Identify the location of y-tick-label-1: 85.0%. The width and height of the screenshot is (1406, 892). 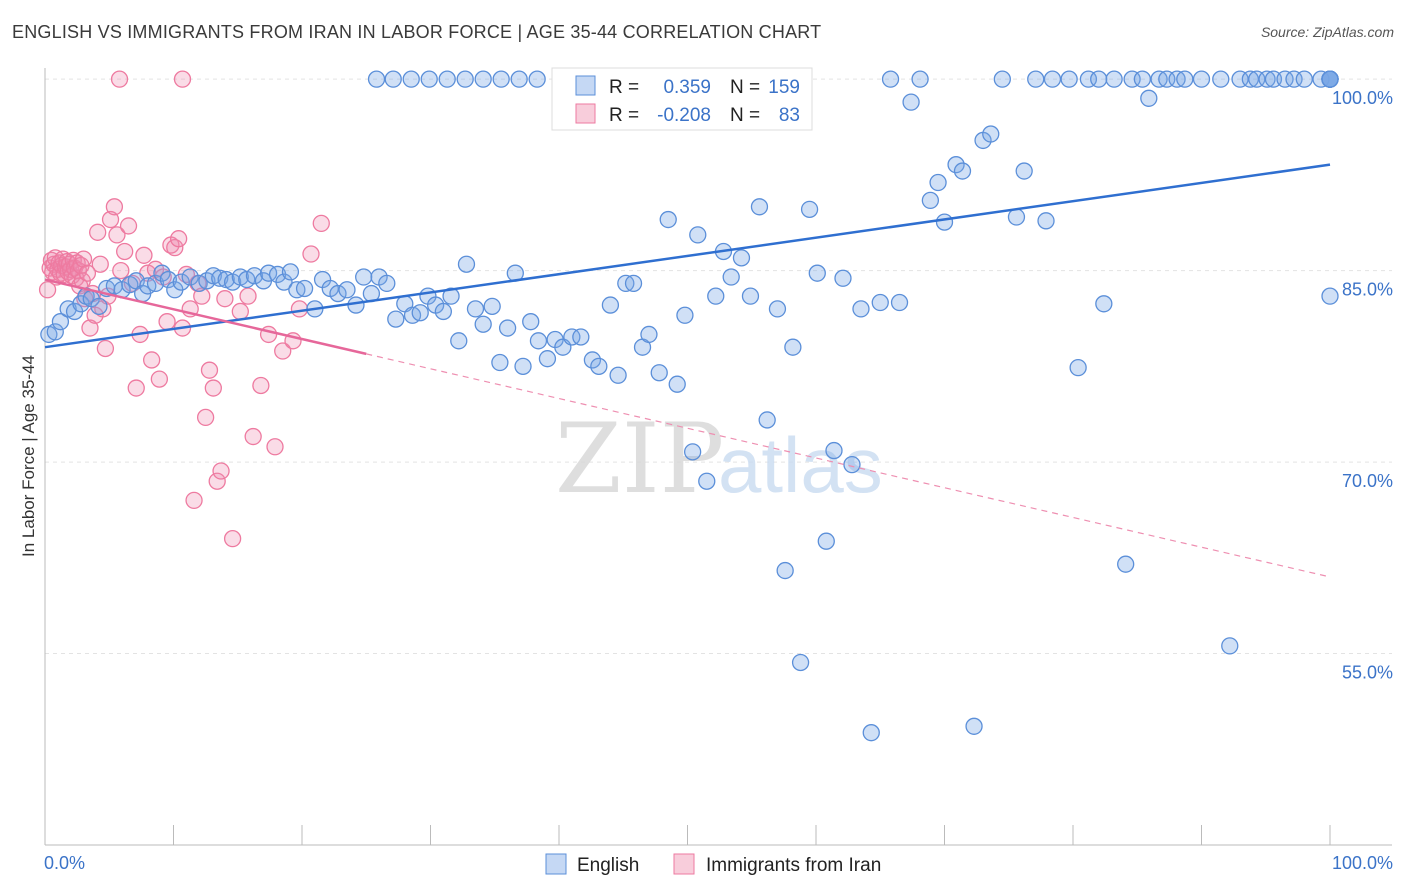
(1367, 290).